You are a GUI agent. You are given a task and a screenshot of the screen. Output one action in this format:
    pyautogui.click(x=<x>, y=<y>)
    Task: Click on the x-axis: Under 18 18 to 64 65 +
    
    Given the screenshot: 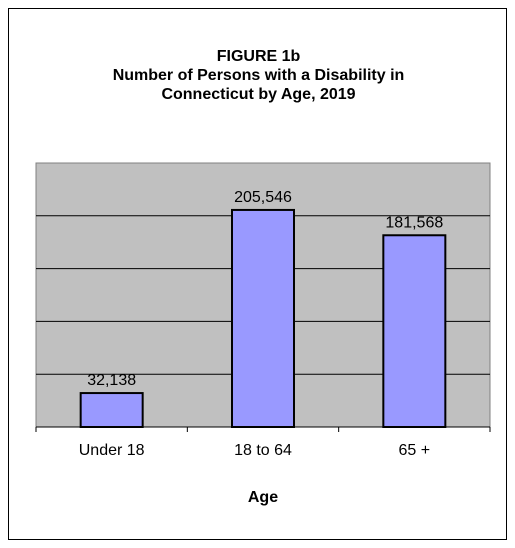 What is the action you would take?
    pyautogui.click(x=263, y=442)
    